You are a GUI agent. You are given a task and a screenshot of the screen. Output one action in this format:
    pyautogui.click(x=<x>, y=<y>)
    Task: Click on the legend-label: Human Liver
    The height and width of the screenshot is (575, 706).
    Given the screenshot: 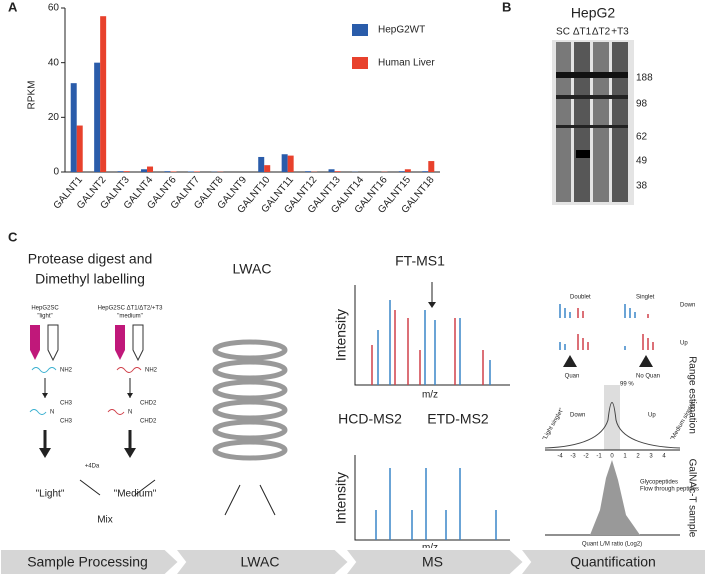 What is the action you would take?
    pyautogui.click(x=406, y=63)
    